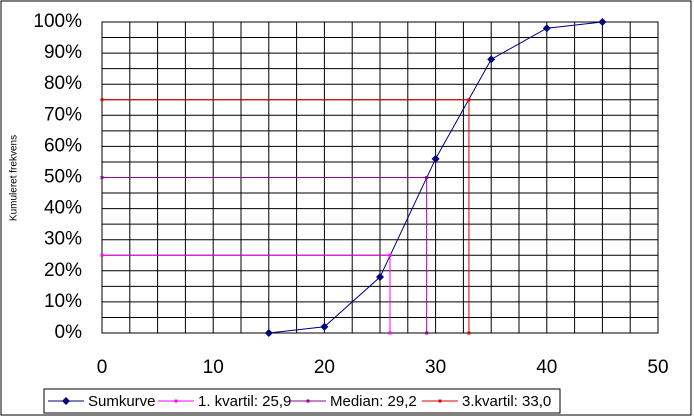  I want to click on y-tick-label: 100%, so click(57, 21).